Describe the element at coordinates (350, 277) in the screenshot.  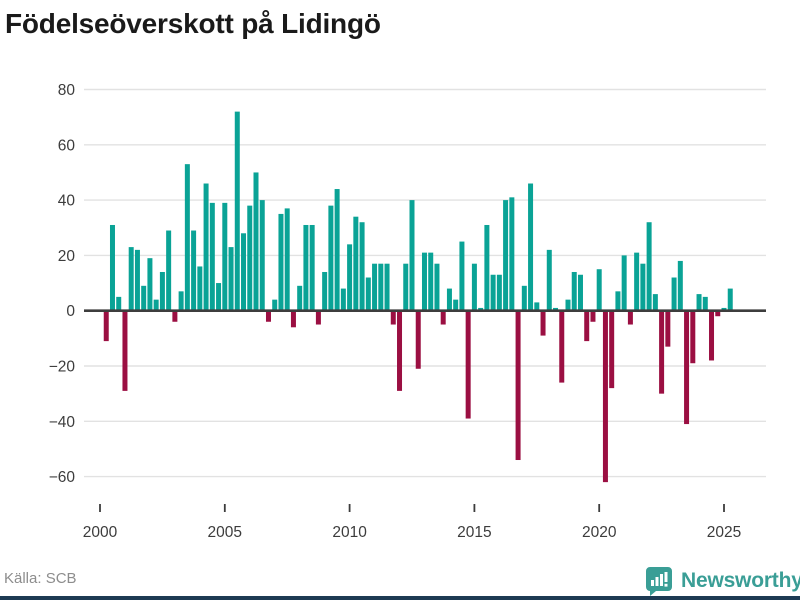
I see `bar-2010Q1` at that location.